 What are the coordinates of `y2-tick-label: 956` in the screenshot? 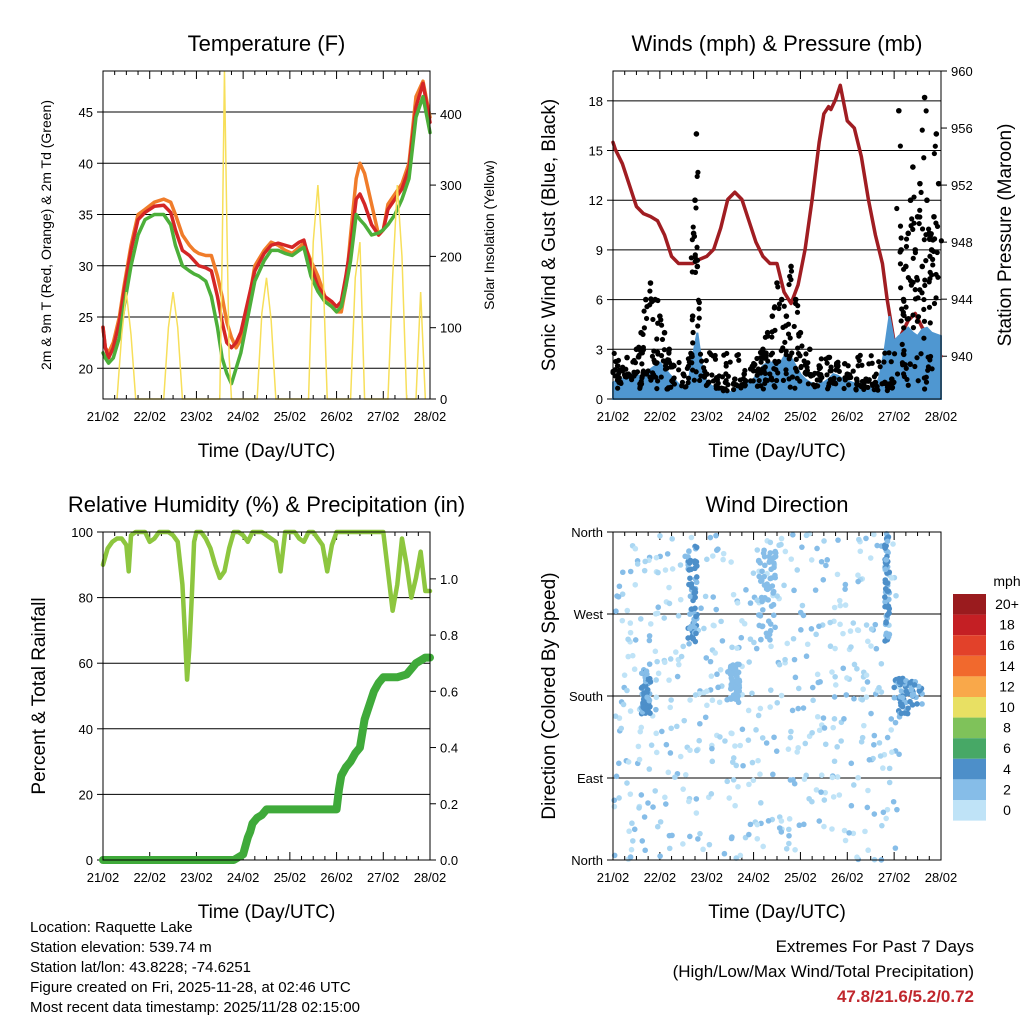 It's located at (962, 128).